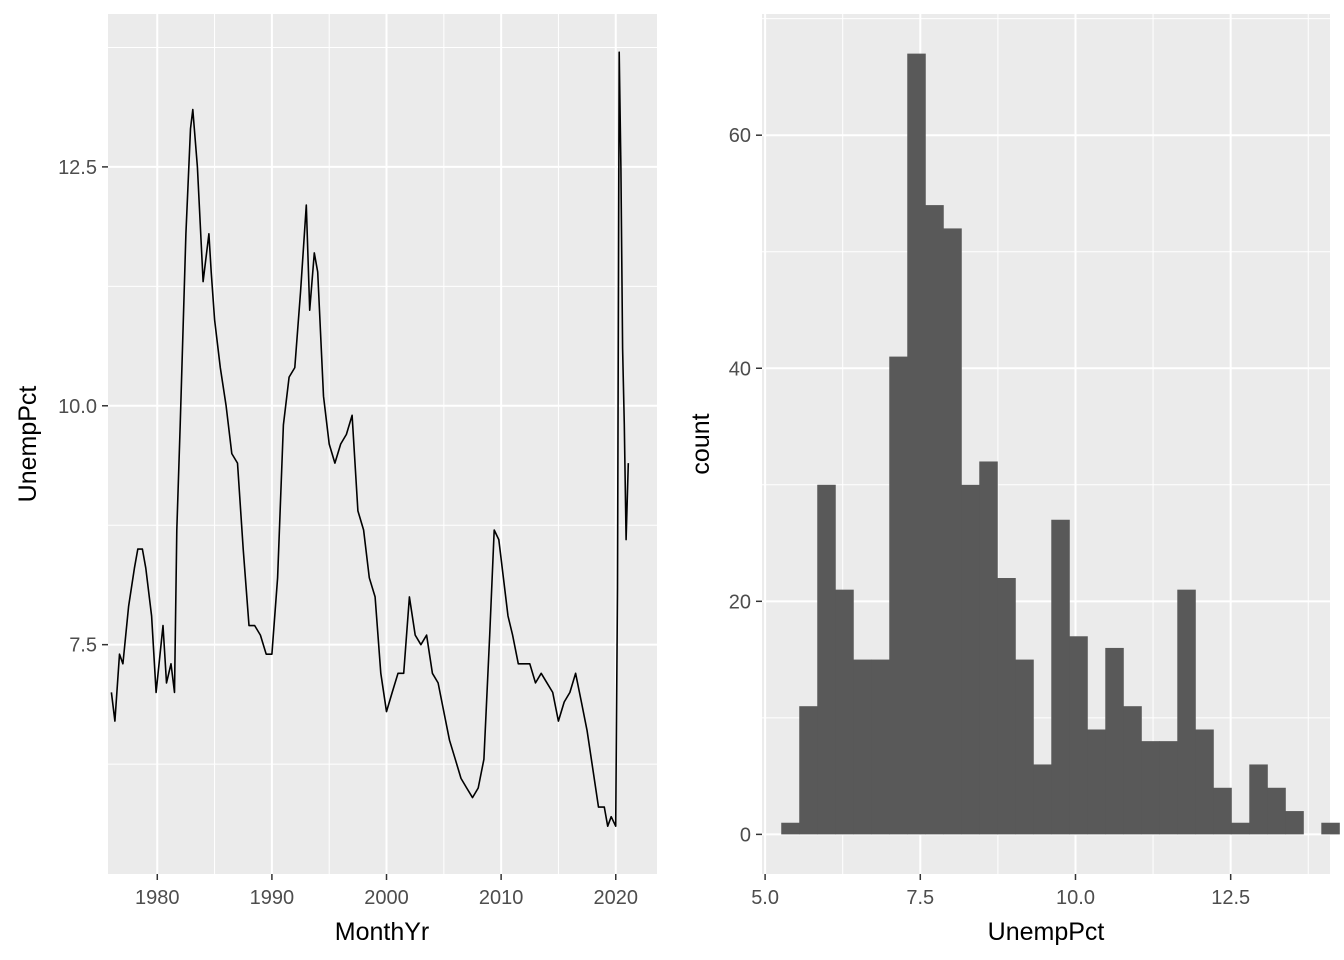 The width and height of the screenshot is (1344, 960). What do you see at coordinates (615, 898) in the screenshot?
I see `x-tick-label: 2020` at bounding box center [615, 898].